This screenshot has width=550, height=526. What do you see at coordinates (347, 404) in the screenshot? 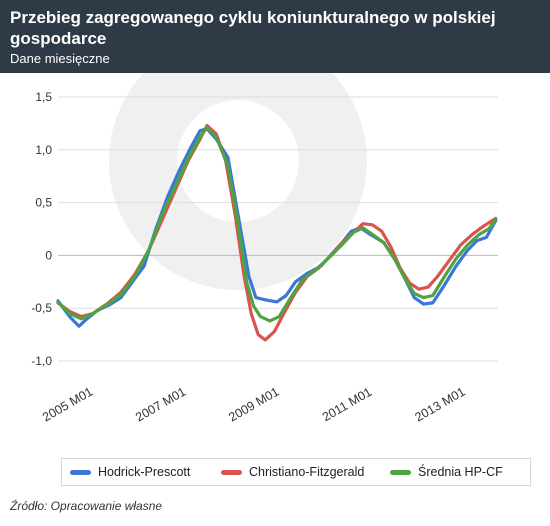
I see `x-tick-label: 2011 M01` at bounding box center [347, 404].